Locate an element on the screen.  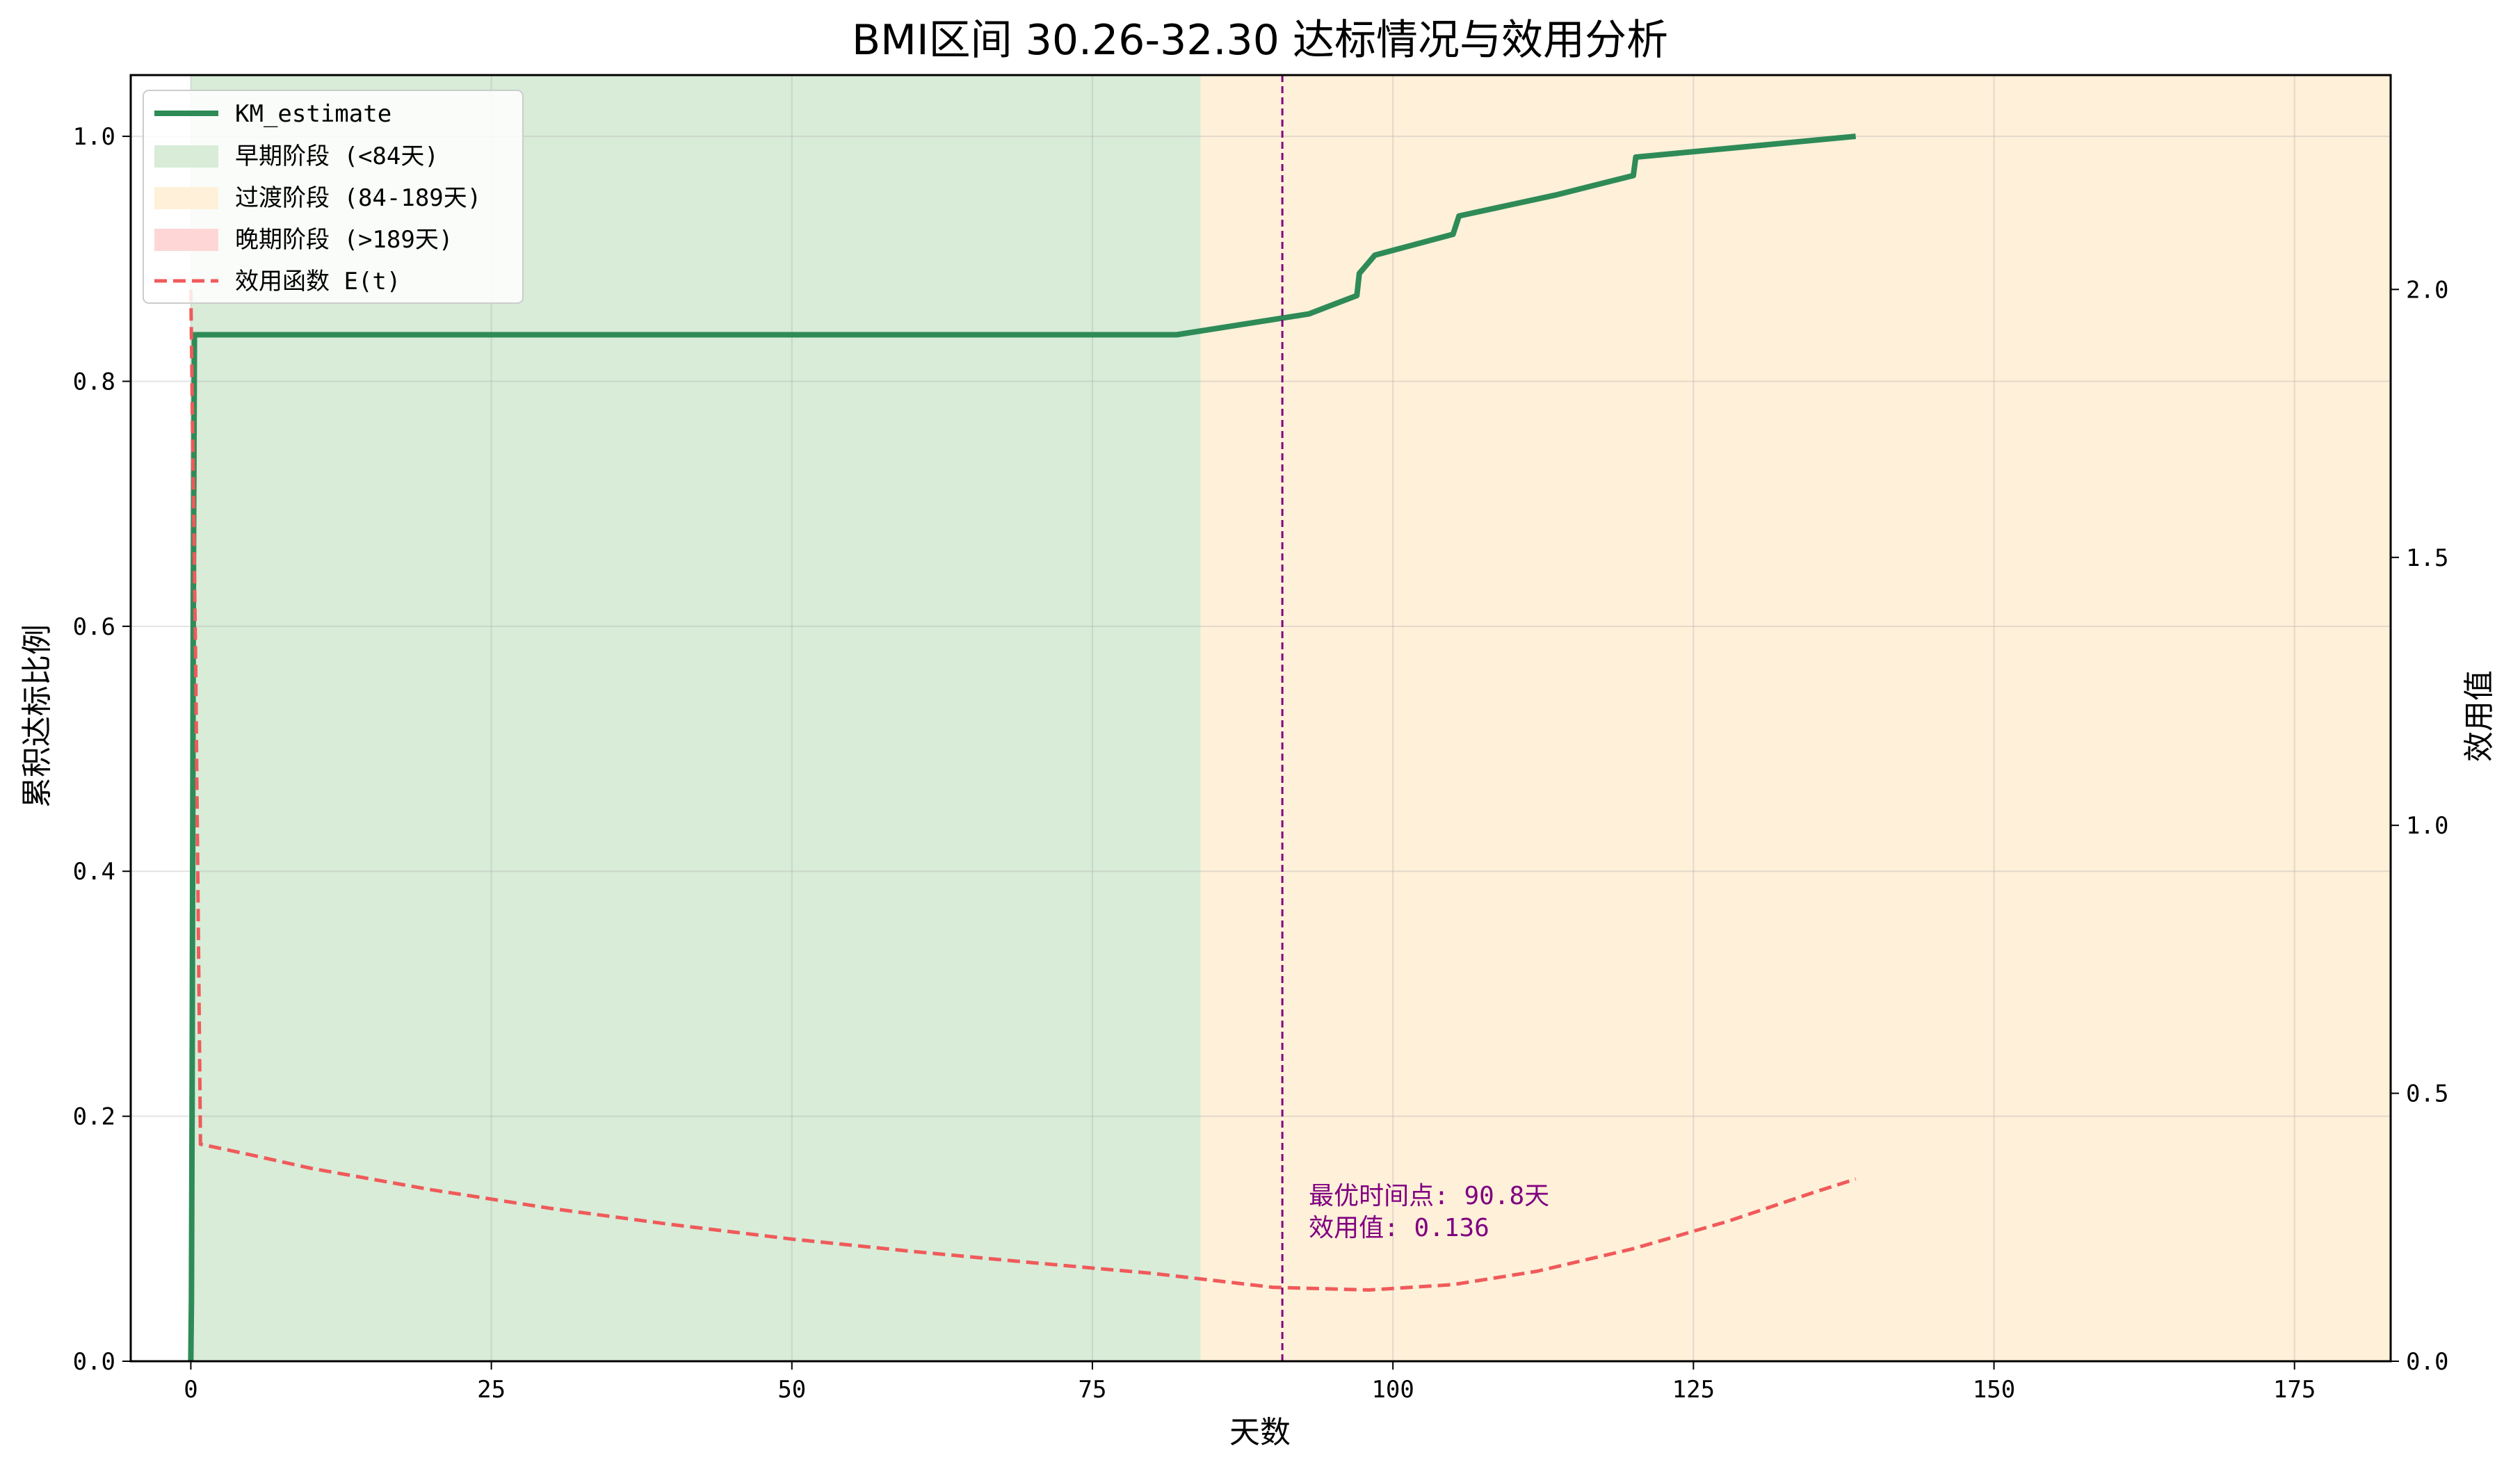
legend-label-early: 早期阶段 (<84天) is located at coordinates (337, 156).